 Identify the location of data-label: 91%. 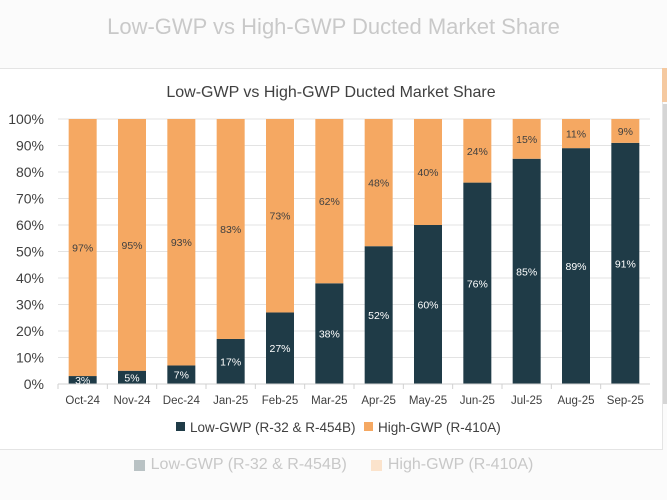
(625, 264).